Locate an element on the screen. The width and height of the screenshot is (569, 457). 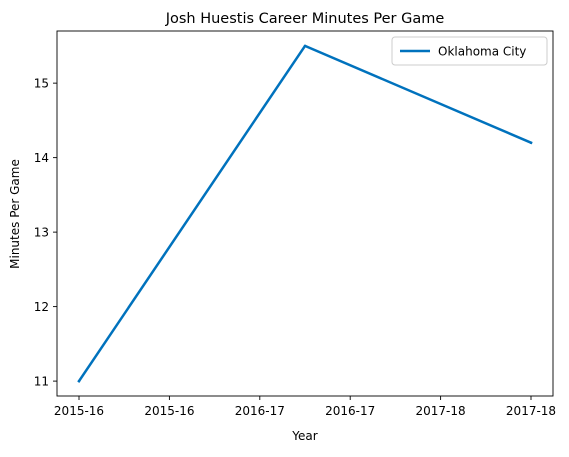
y-axis-label: Minutes Per Game is located at coordinates (15, 214).